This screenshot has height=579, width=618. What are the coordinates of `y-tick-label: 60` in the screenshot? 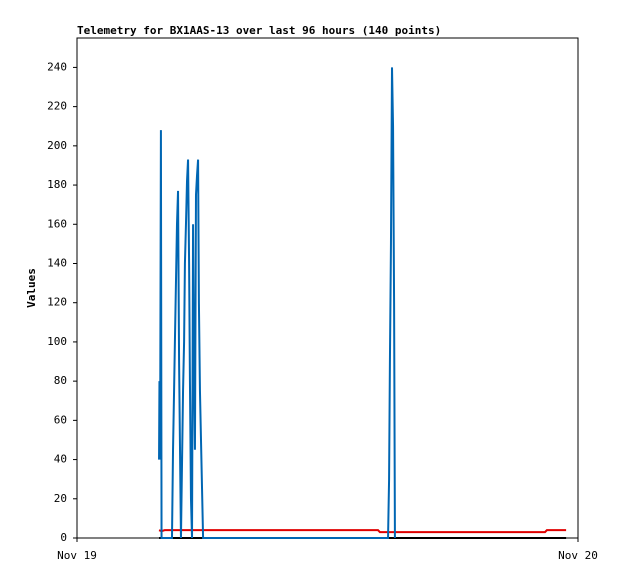 It's located at (60, 419).